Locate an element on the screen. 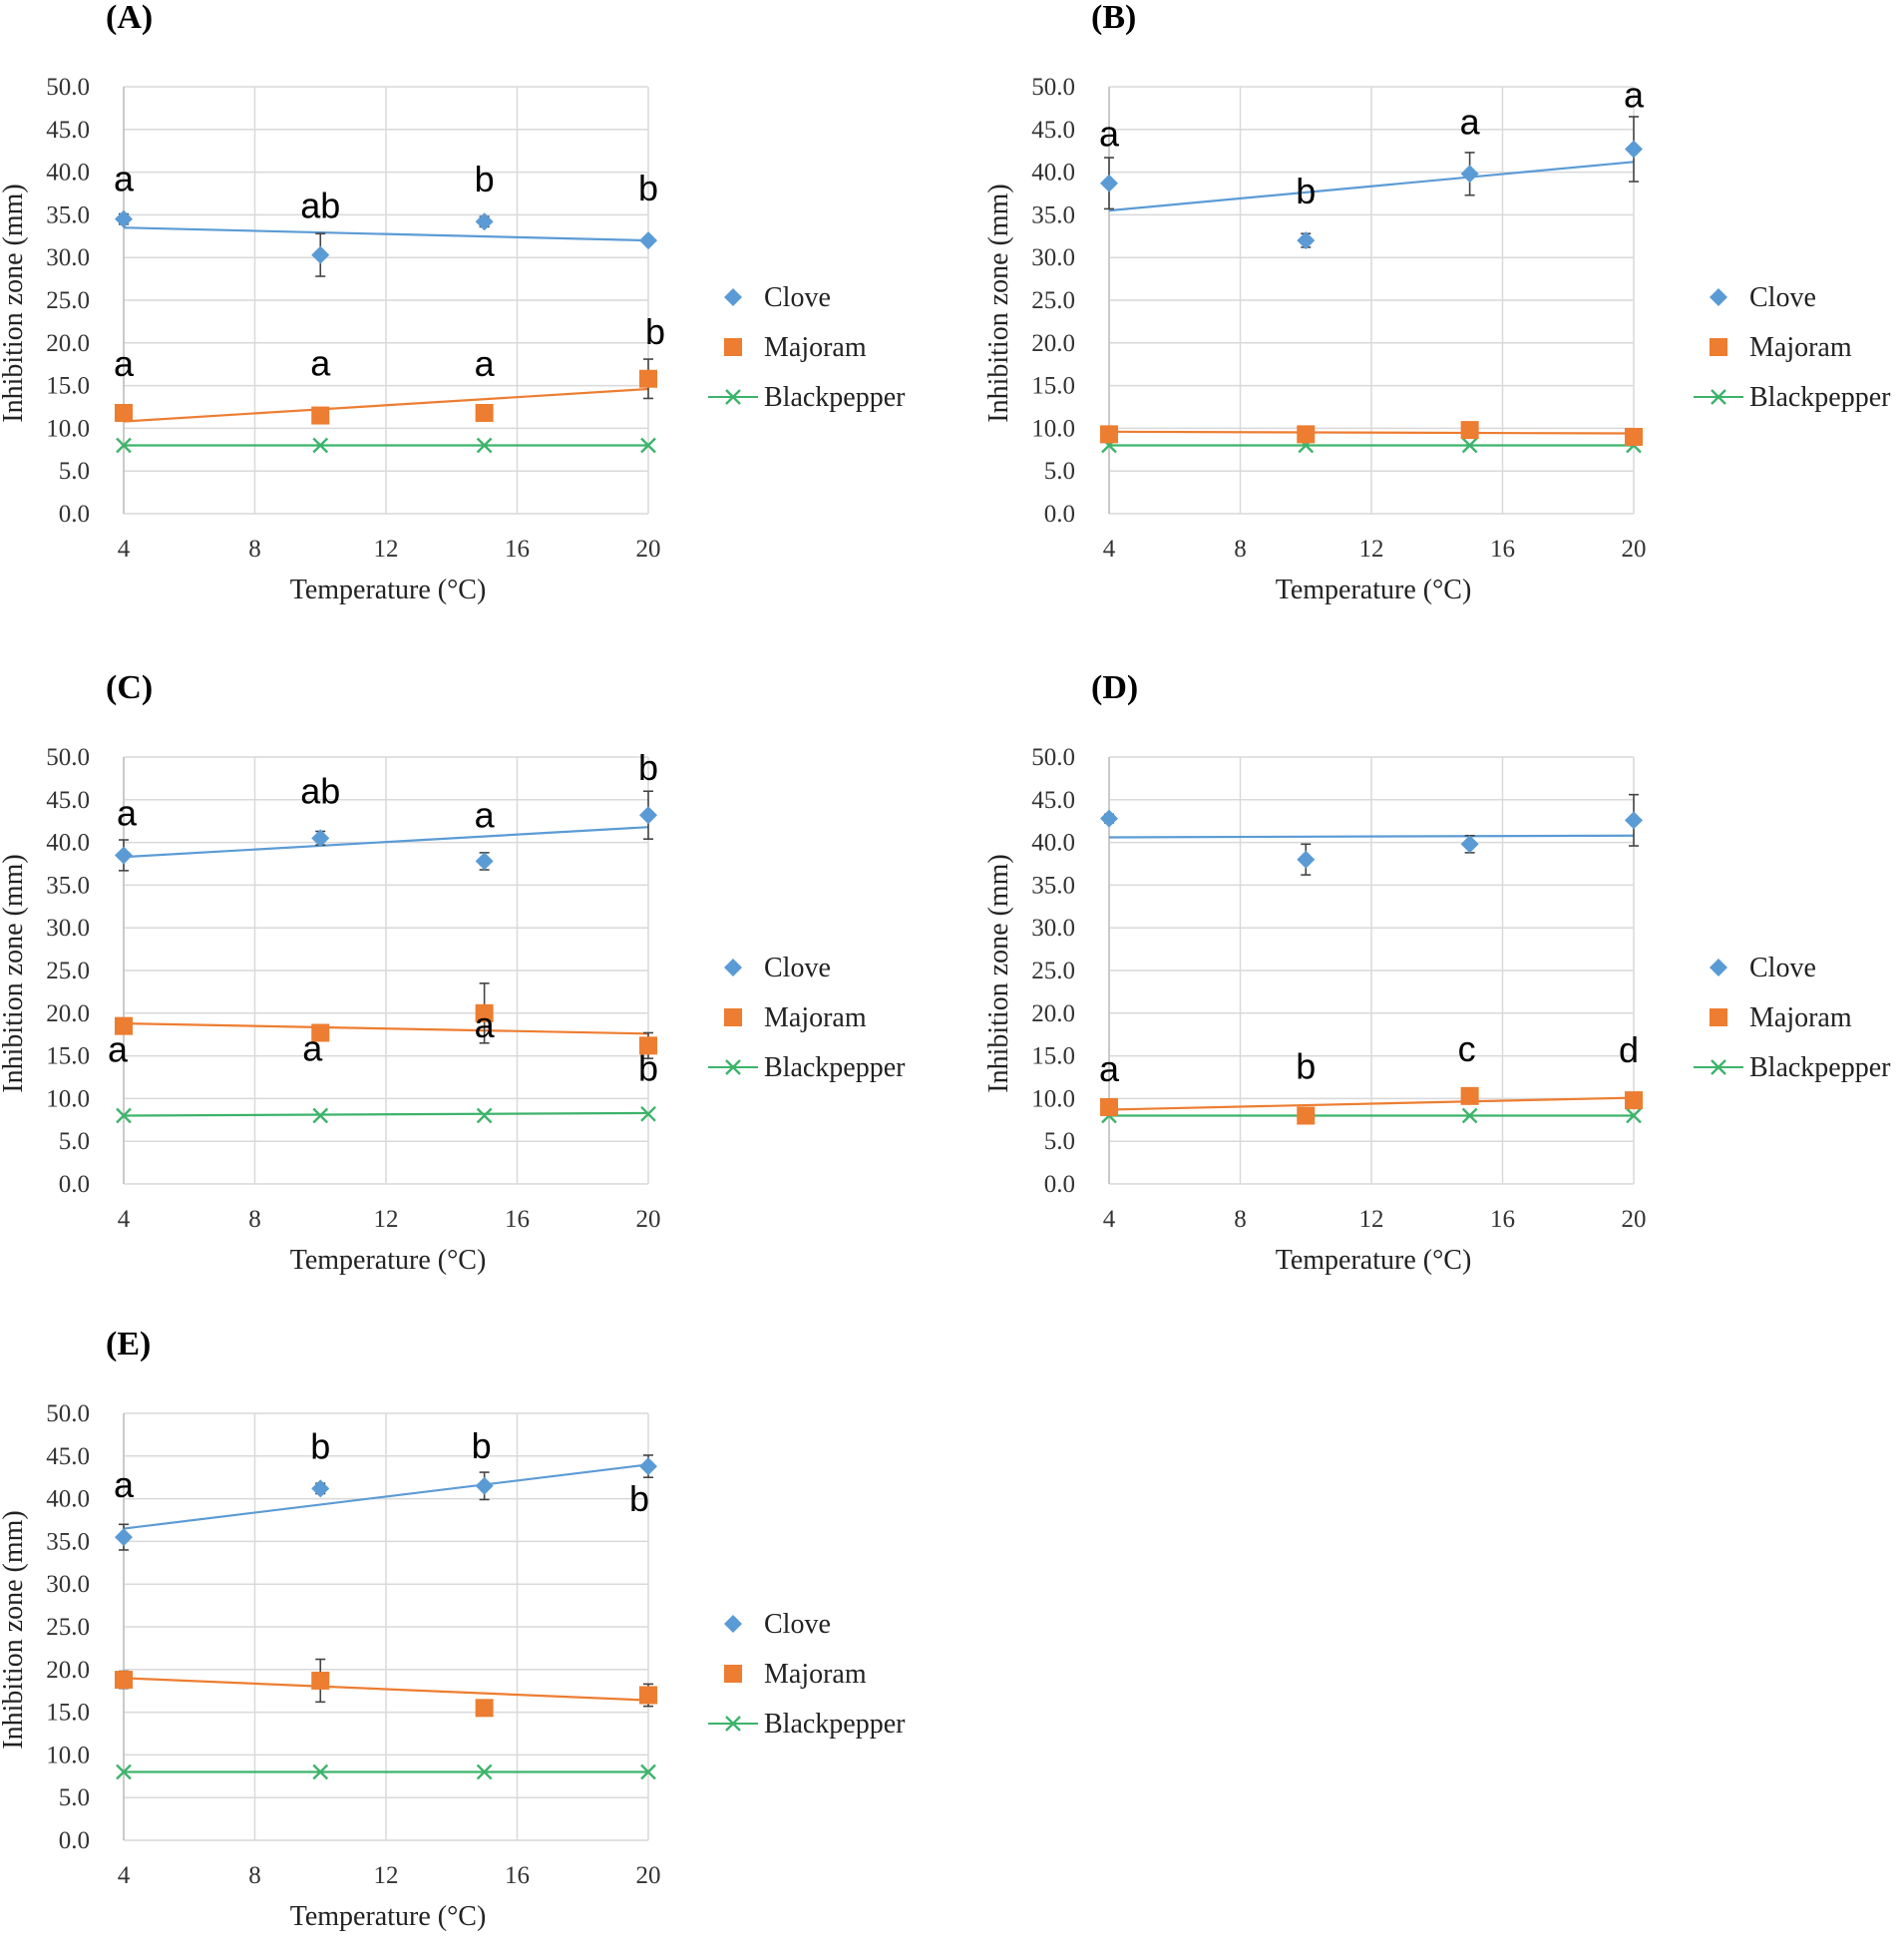  y-tick-label: 30.0 is located at coordinates (1053, 928).